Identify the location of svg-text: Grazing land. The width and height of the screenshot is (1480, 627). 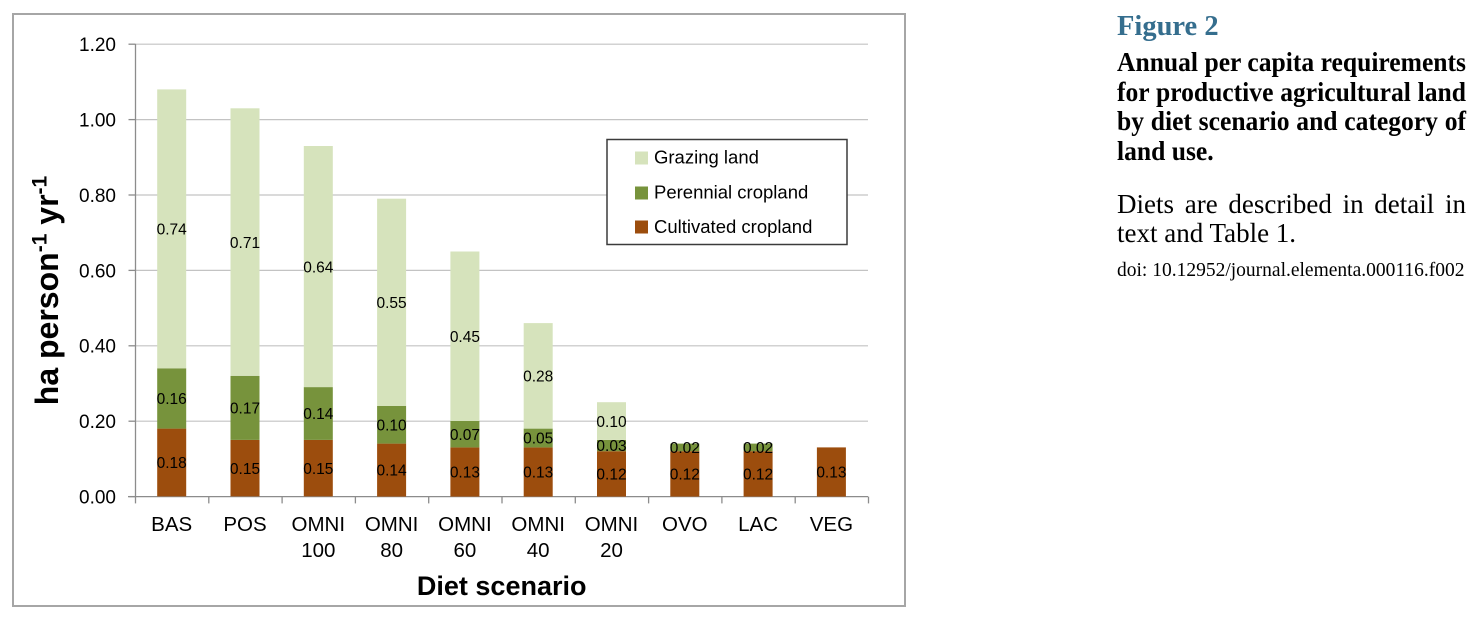
(706, 157).